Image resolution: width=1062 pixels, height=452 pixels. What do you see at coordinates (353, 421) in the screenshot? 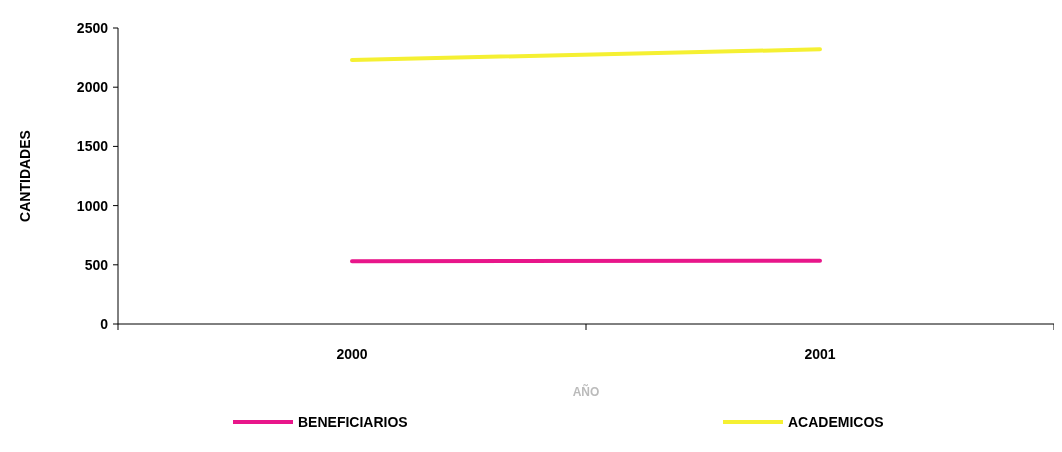
I see `legend-label: BENEFICIARIOS` at bounding box center [353, 421].